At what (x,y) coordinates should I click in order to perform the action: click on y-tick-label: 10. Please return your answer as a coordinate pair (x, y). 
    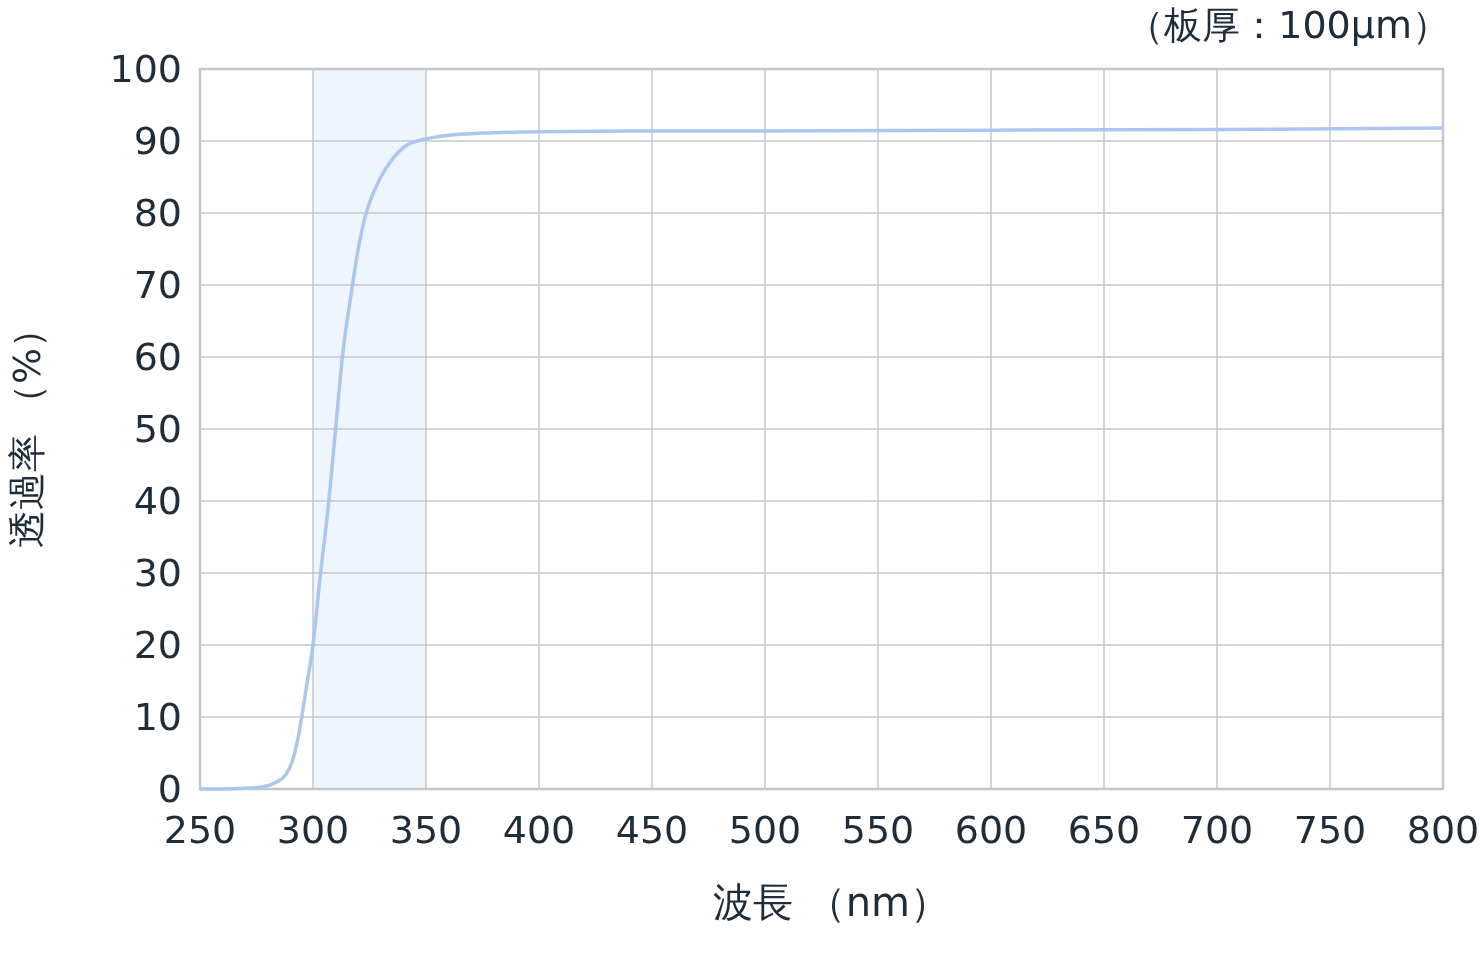
    Looking at the image, I should click on (157, 717).